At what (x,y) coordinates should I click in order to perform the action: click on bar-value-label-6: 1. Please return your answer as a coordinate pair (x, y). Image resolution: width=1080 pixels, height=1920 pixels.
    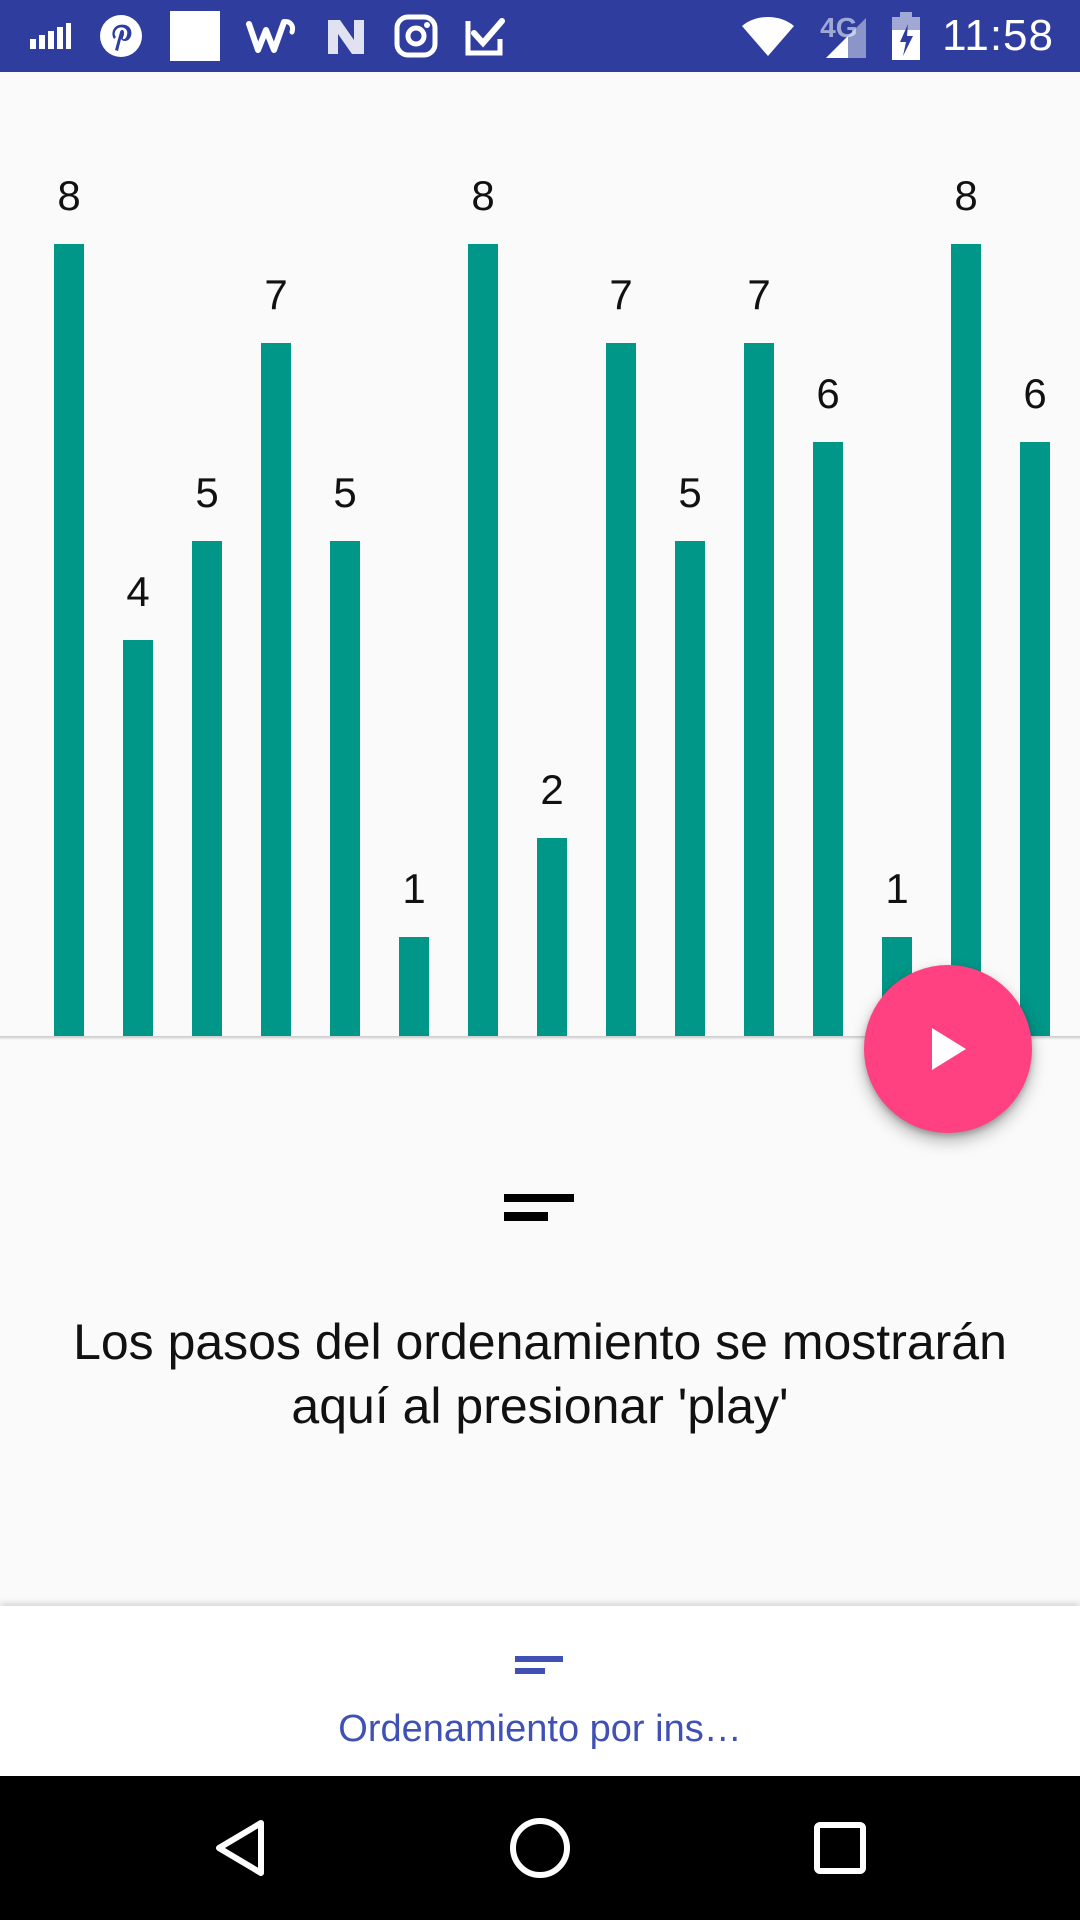
    Looking at the image, I should click on (413, 888).